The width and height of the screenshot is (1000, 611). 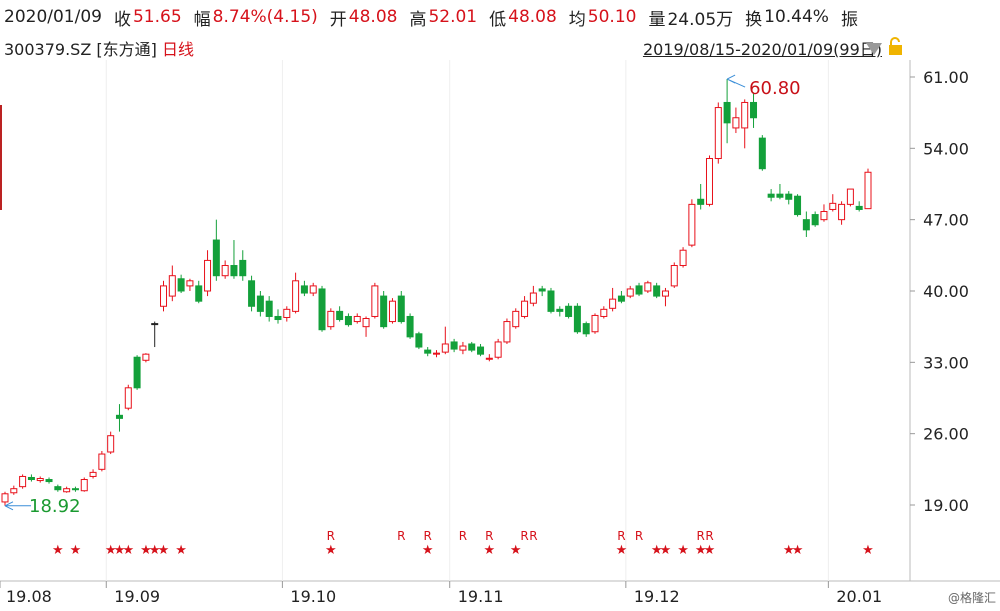 What do you see at coordinates (177, 49) in the screenshot?
I see `period: 日线` at bounding box center [177, 49].